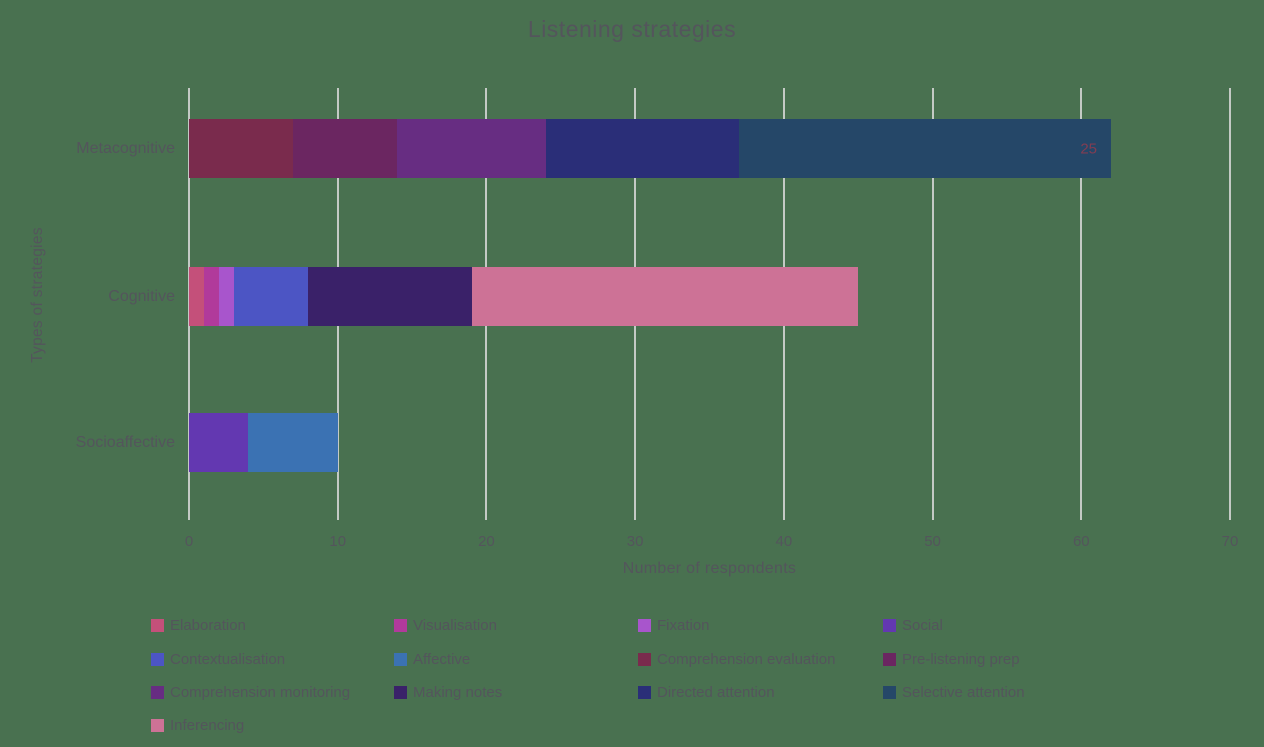  Describe the element at coordinates (141, 296) in the screenshot. I see `category-label: Cognitive` at that location.